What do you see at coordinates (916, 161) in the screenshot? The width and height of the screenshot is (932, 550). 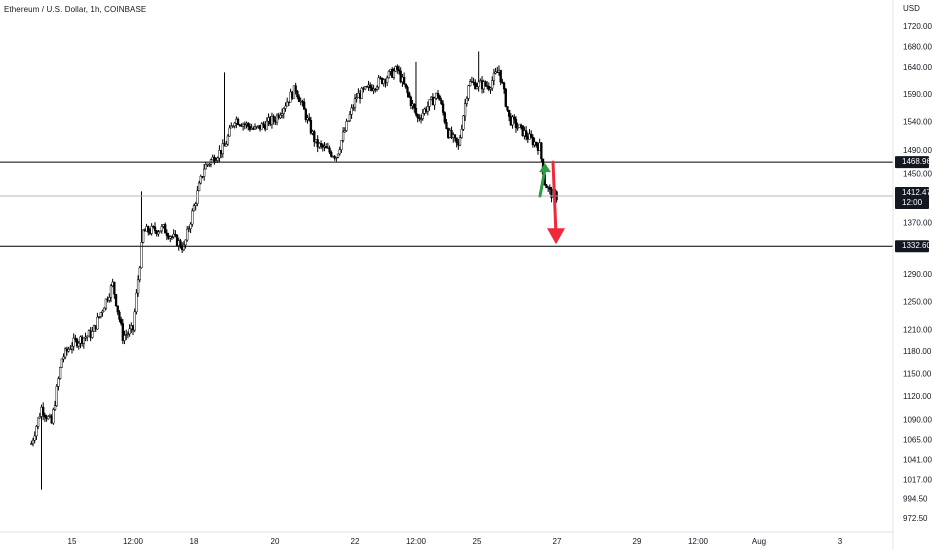 I see `level-badge-resistance-text: 1468.96` at bounding box center [916, 161].